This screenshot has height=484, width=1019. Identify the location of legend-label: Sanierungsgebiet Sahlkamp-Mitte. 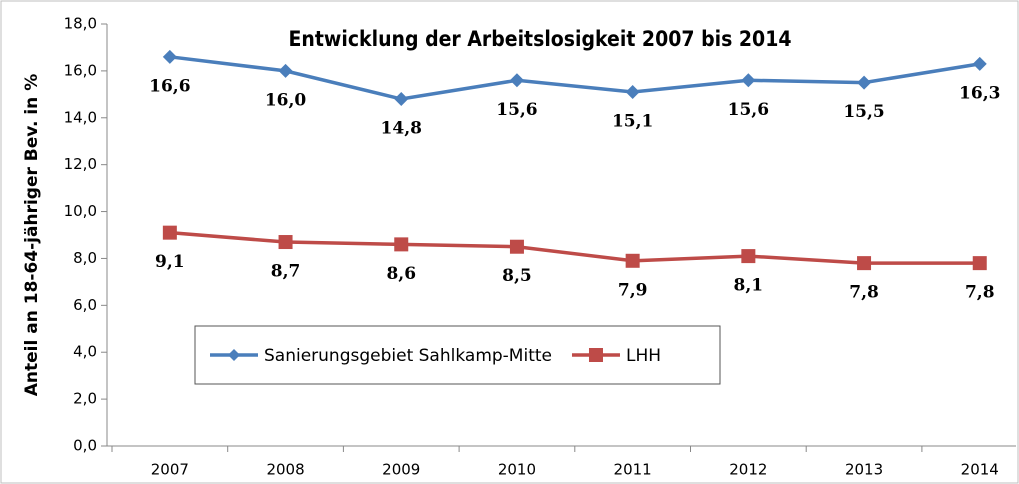
(408, 356).